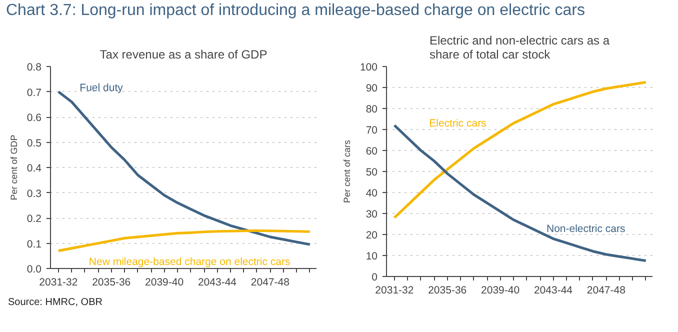  Describe the element at coordinates (34, 68) in the screenshot. I see `y-tick-label: 0.8` at that location.